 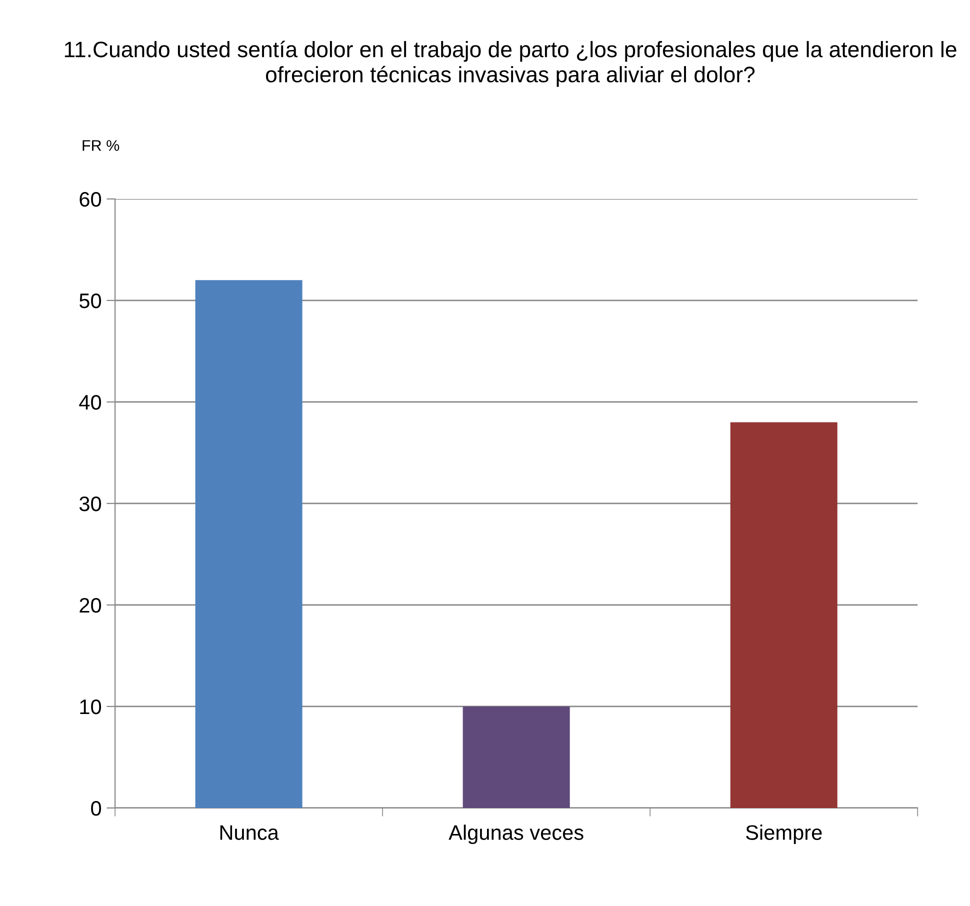 What do you see at coordinates (784, 834) in the screenshot?
I see `x-tick-label: Siempre` at bounding box center [784, 834].